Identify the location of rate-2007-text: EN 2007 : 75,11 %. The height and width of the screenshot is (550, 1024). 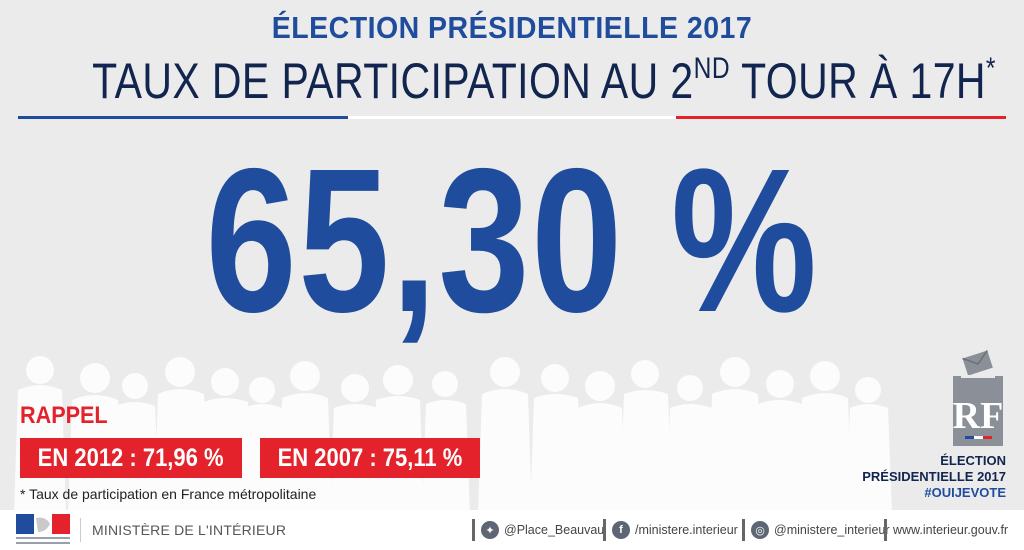
(370, 458).